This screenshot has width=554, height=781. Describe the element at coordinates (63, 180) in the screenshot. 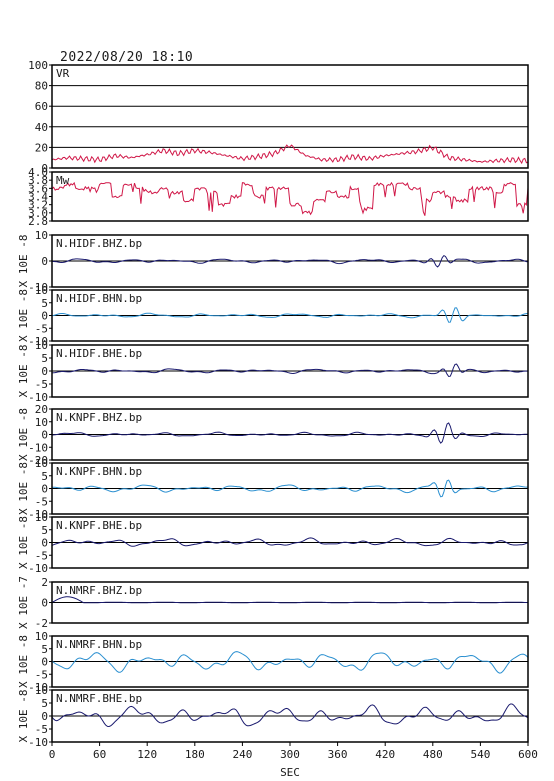

I see `panel-label-1: Mw` at that location.